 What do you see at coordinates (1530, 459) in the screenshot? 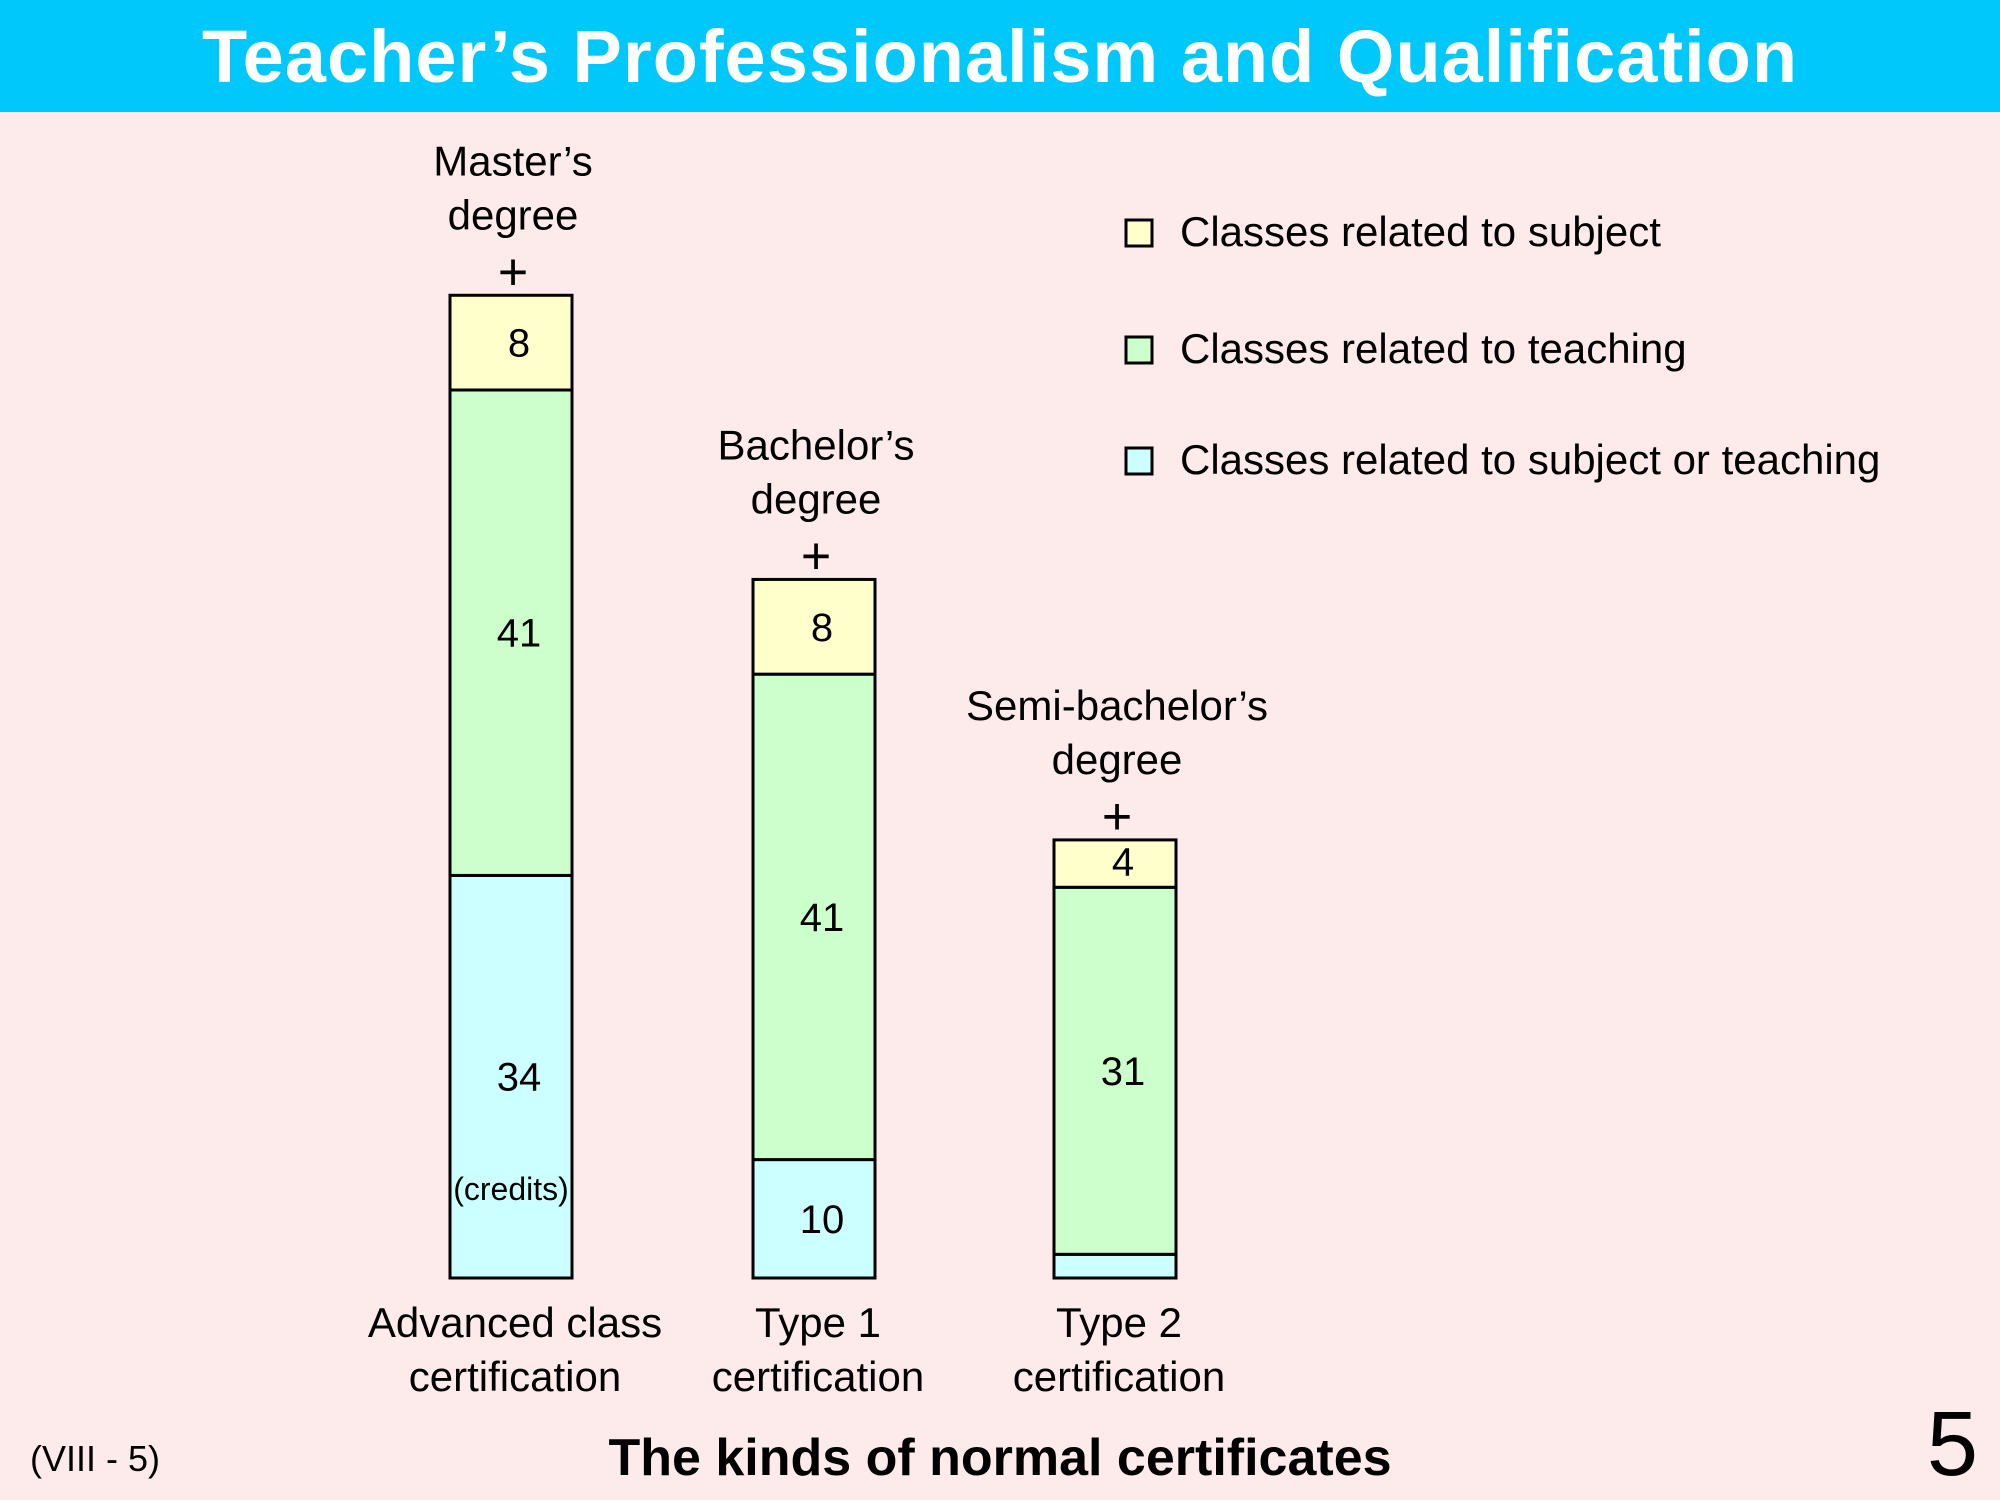
I see `legend-label: Classes related to subject or teaching` at bounding box center [1530, 459].